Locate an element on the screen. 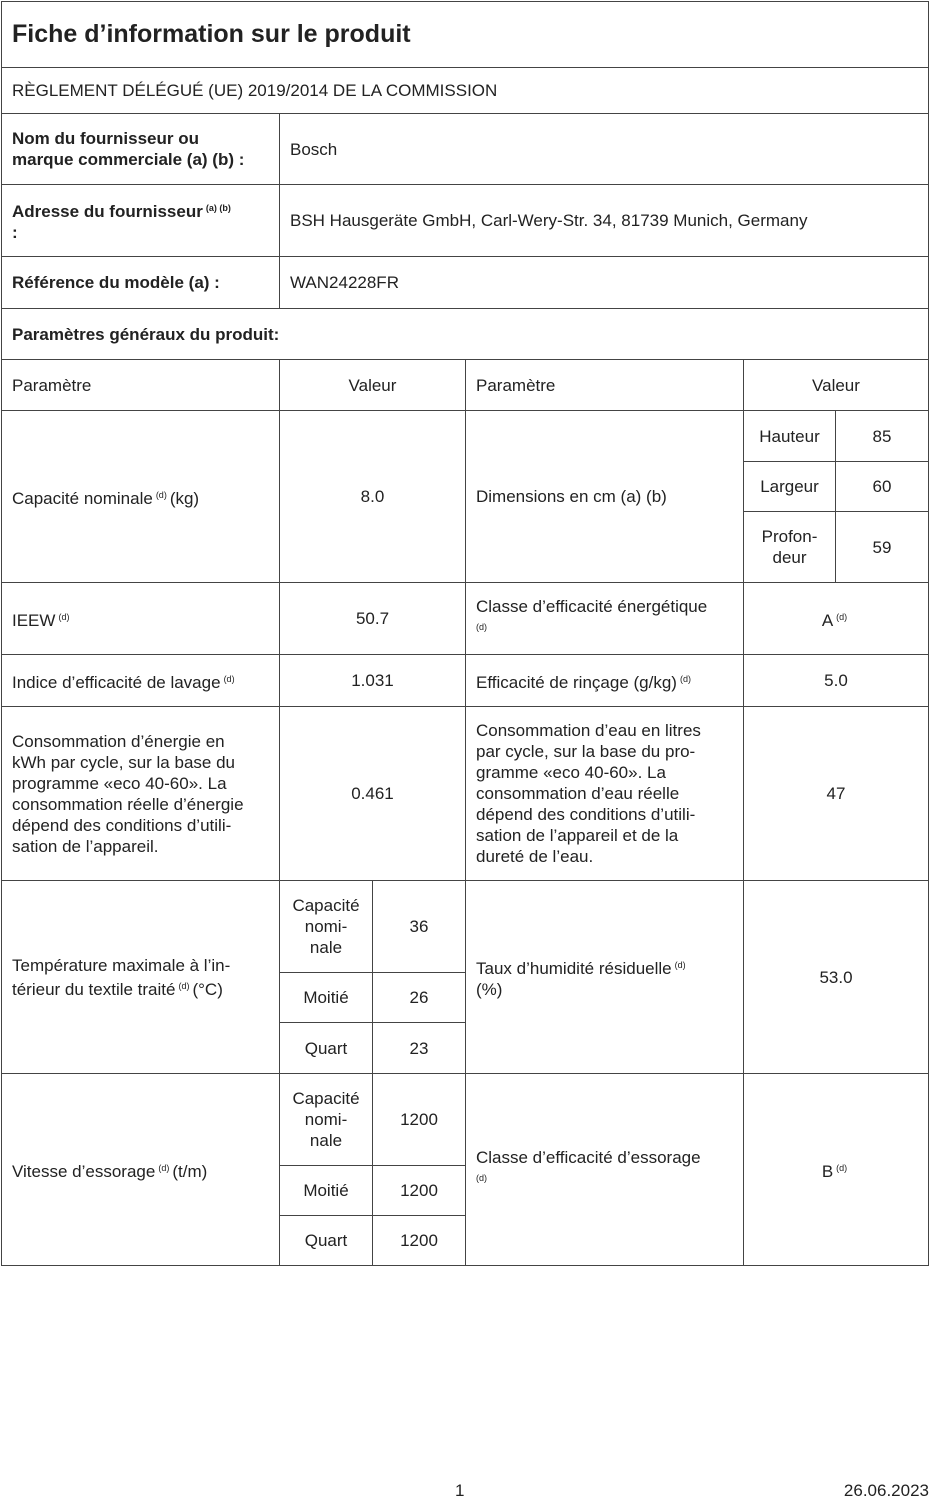 The width and height of the screenshot is (931, 1501). sub-label: Hauteur is located at coordinates (789, 436).